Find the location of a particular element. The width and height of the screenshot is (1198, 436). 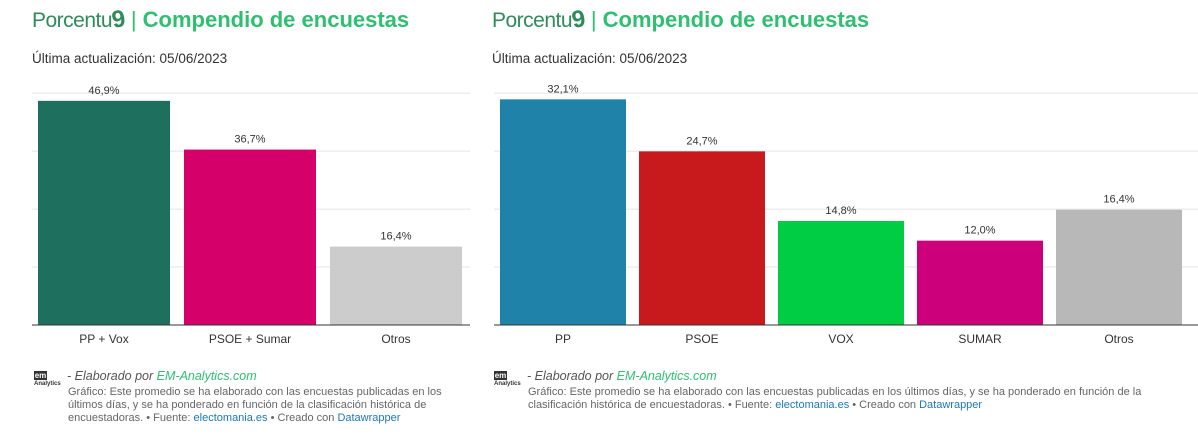

category-label: VOX is located at coordinates (840, 339).